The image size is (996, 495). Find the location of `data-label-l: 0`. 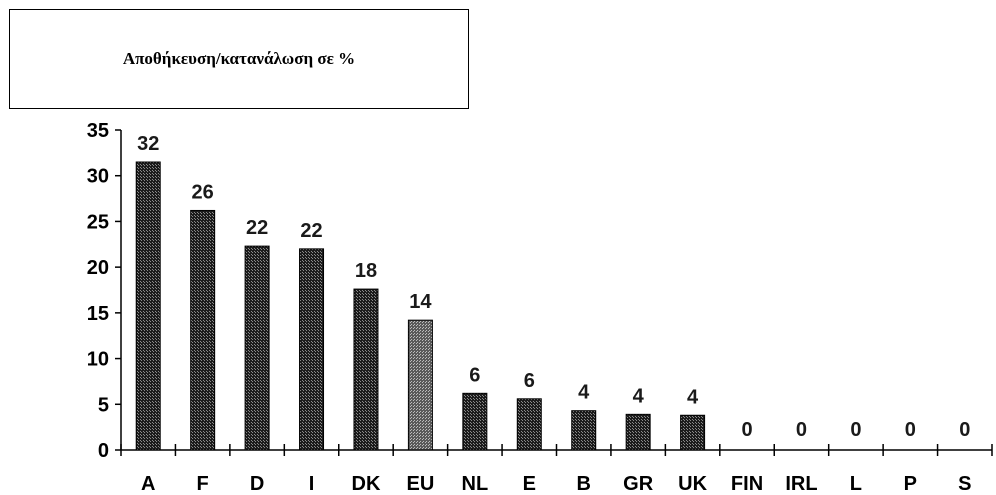

data-label-l: 0 is located at coordinates (855, 430).